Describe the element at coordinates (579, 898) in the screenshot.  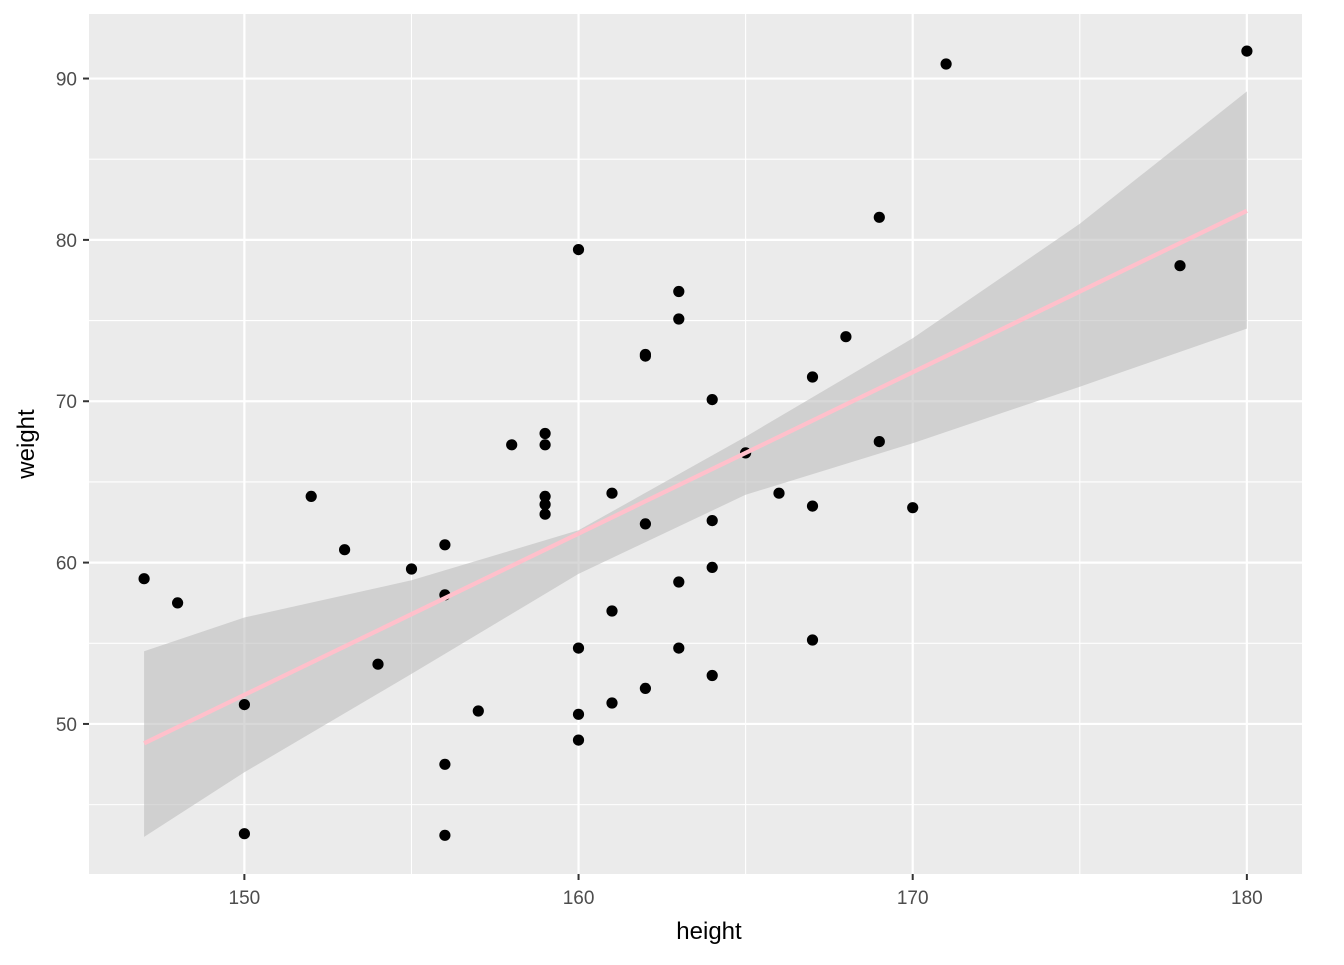
I see `x-tick-label: 160` at that location.